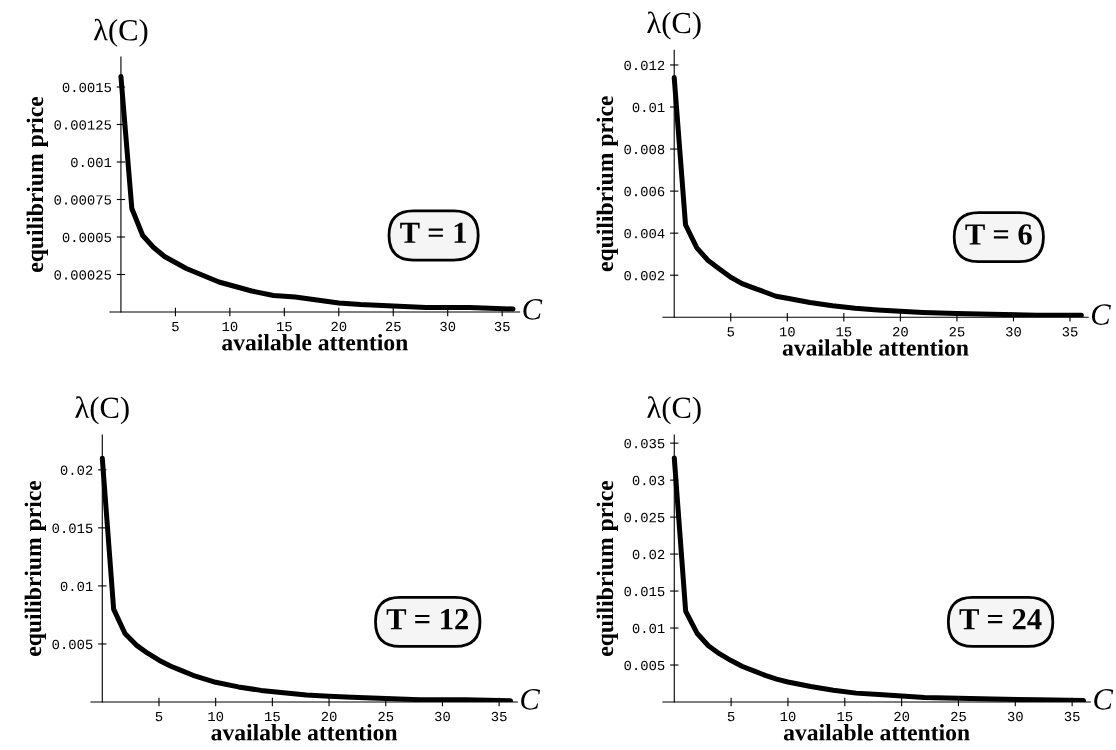 This screenshot has height=750, width=1116. I want to click on y-tick-label: 0.025, so click(644, 517).